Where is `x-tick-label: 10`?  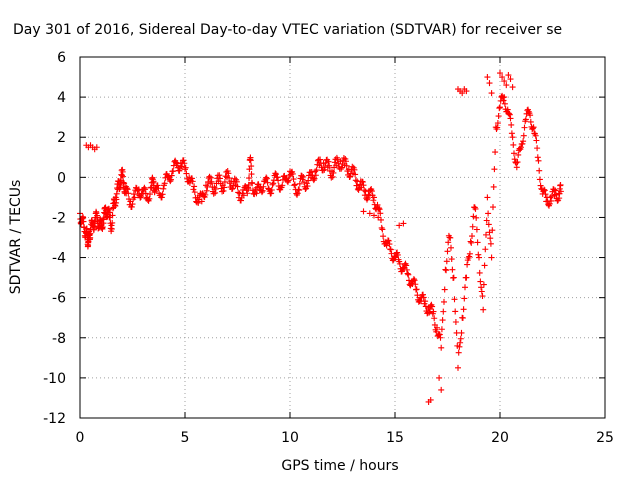
x-tick-label: 10 is located at coordinates (290, 438).